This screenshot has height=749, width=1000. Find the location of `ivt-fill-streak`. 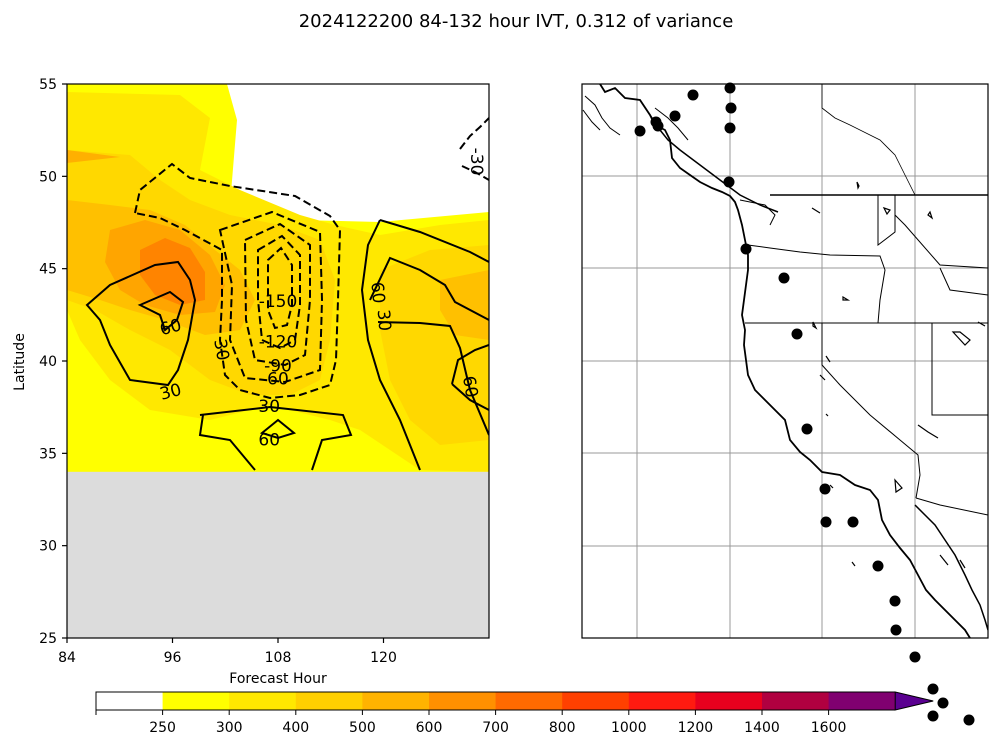

ivt-fill-streak is located at coordinates (93, 156).